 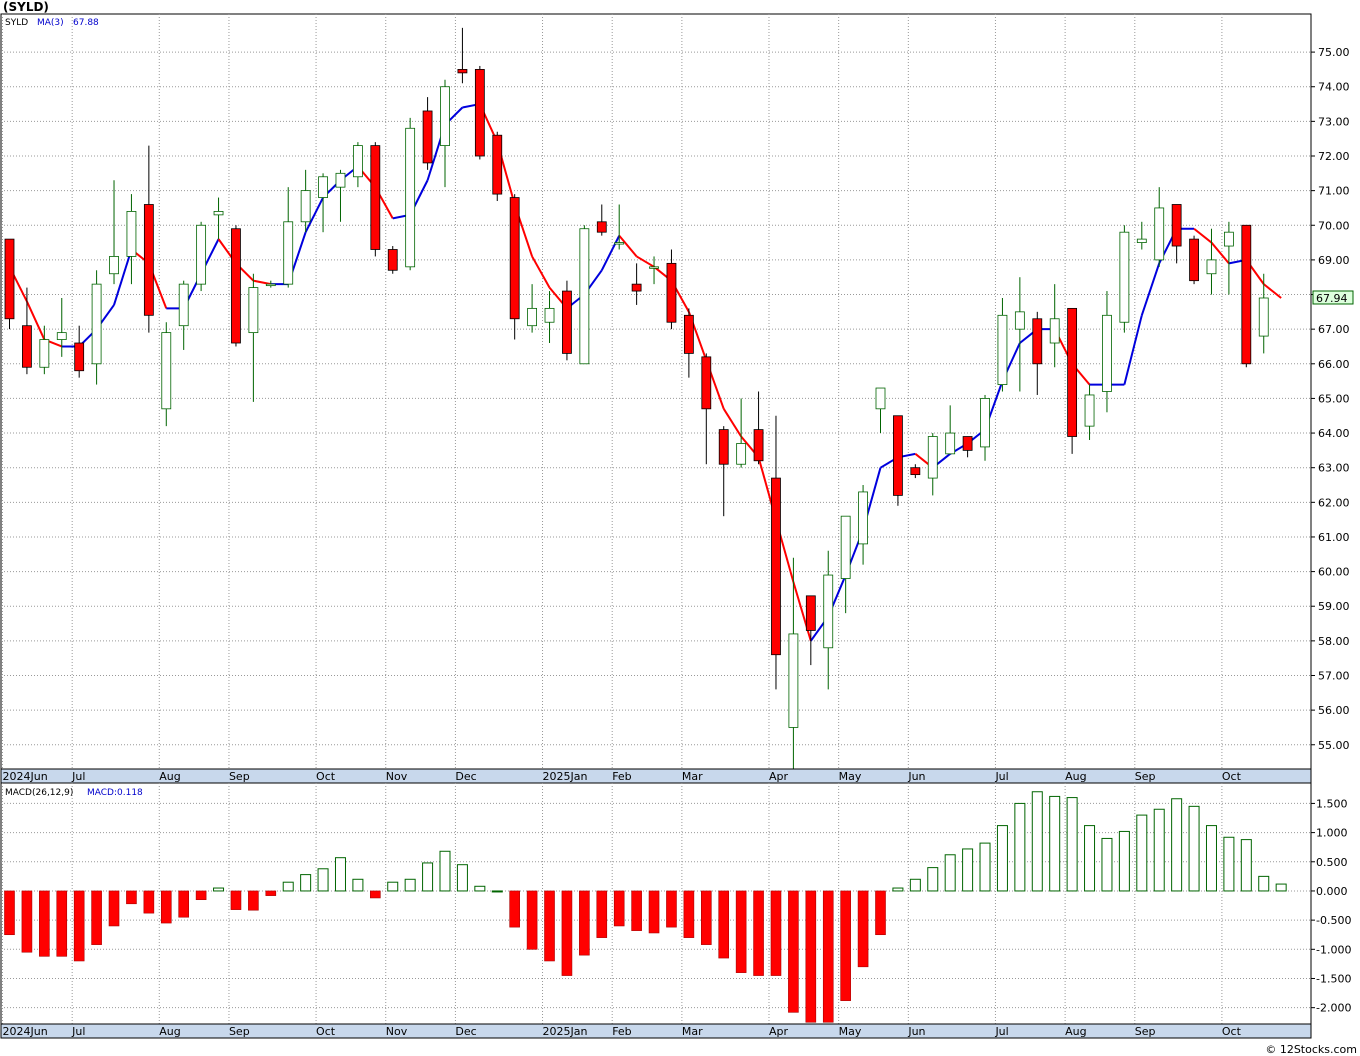 What do you see at coordinates (397, 776) in the screenshot?
I see `month-label: Nov` at bounding box center [397, 776].